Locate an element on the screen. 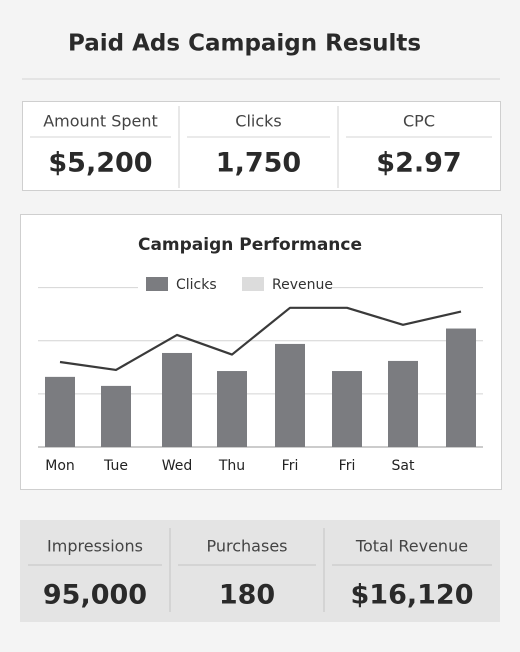  chart-title: Campaign Performance is located at coordinates (250, 245).